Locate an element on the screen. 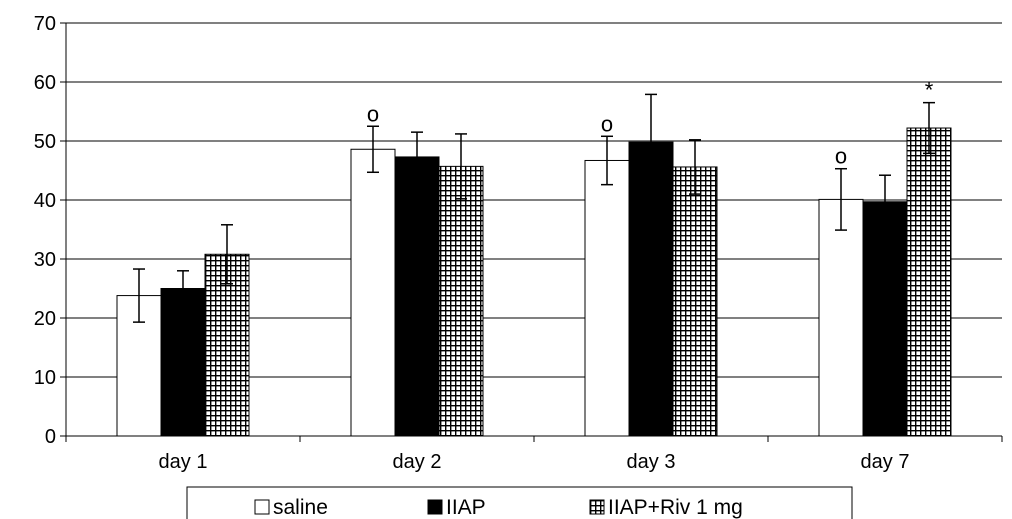 The height and width of the screenshot is (519, 1012). y-tick-label: 70 is located at coordinates (45, 24).